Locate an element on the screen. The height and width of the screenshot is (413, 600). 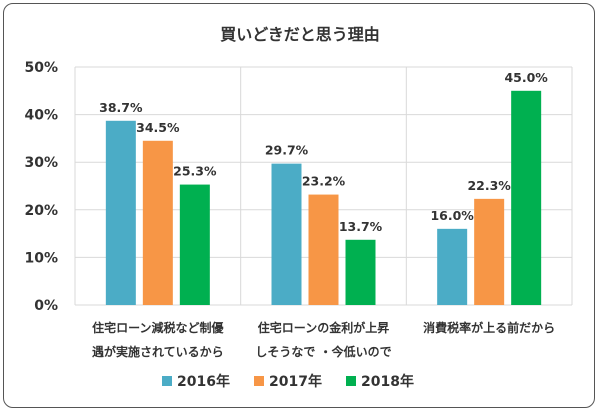
data-label: 25.3% is located at coordinates (195, 171).